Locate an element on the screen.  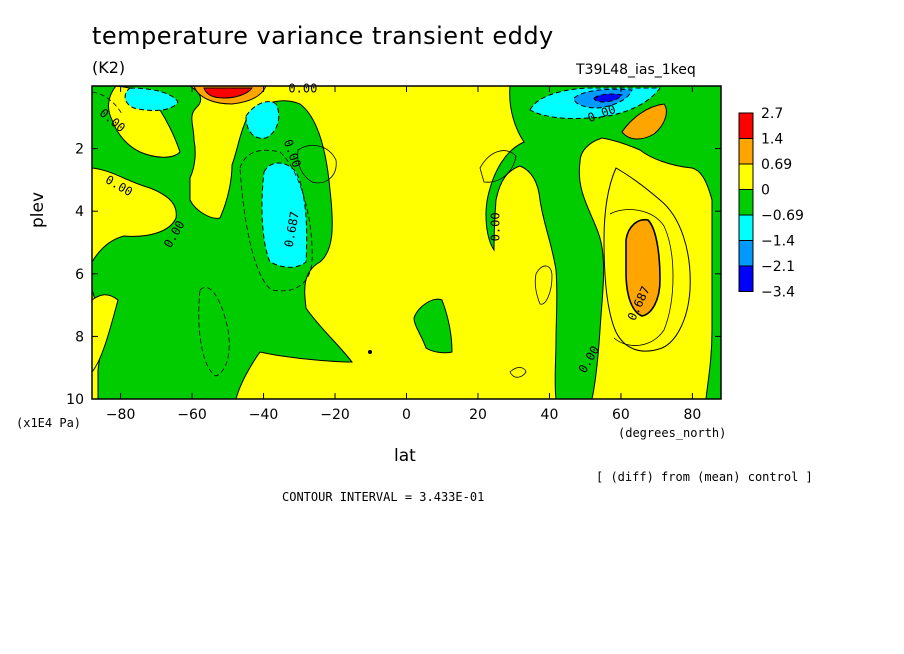
region-darkblue-north is located at coordinates (608, 98).